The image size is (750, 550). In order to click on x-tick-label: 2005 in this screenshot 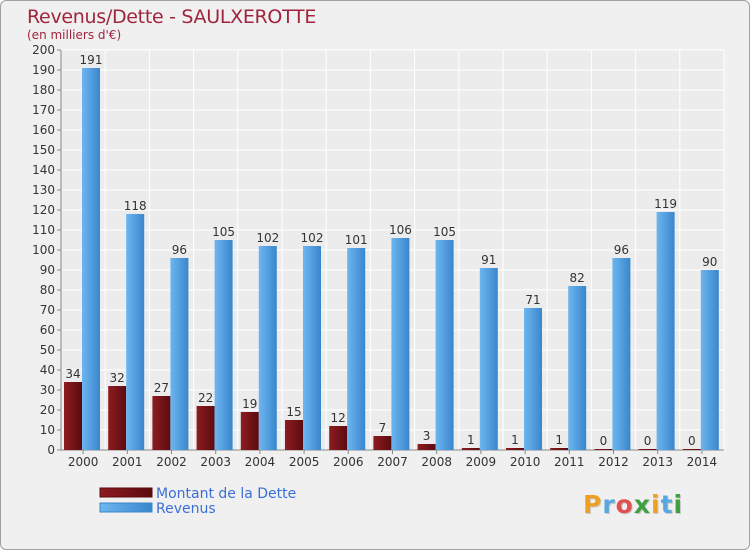, I will do `click(304, 462)`.